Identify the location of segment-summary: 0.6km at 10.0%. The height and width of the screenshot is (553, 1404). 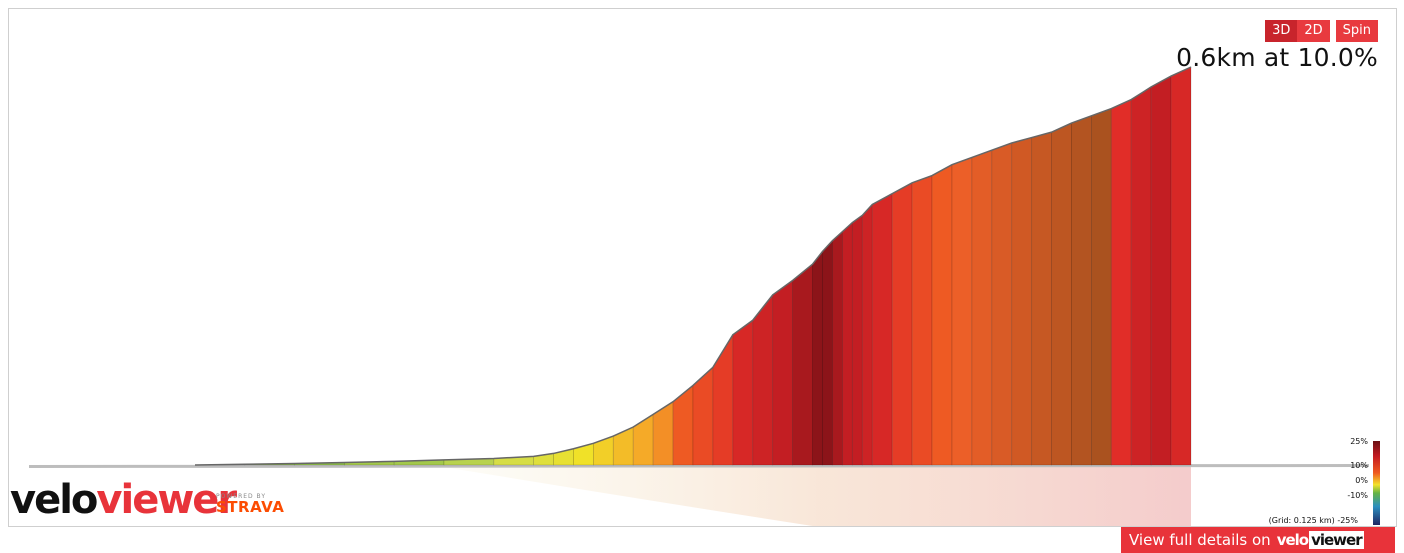
(1277, 57).